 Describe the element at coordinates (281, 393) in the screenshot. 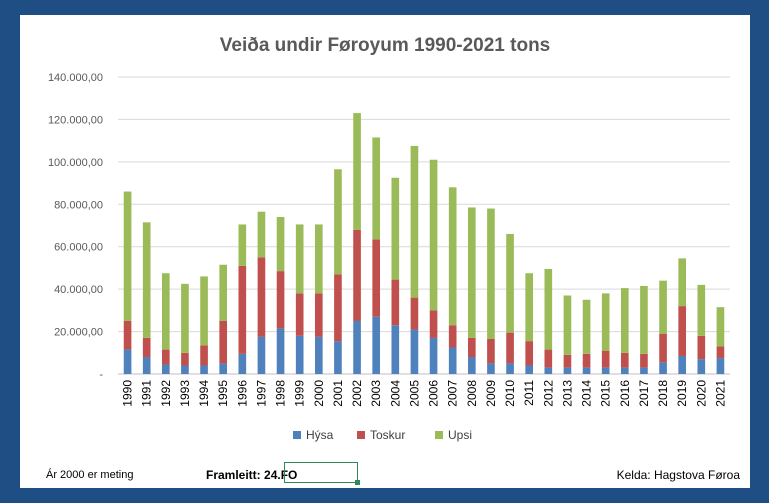

I see `x-tick-label: 1998` at that location.